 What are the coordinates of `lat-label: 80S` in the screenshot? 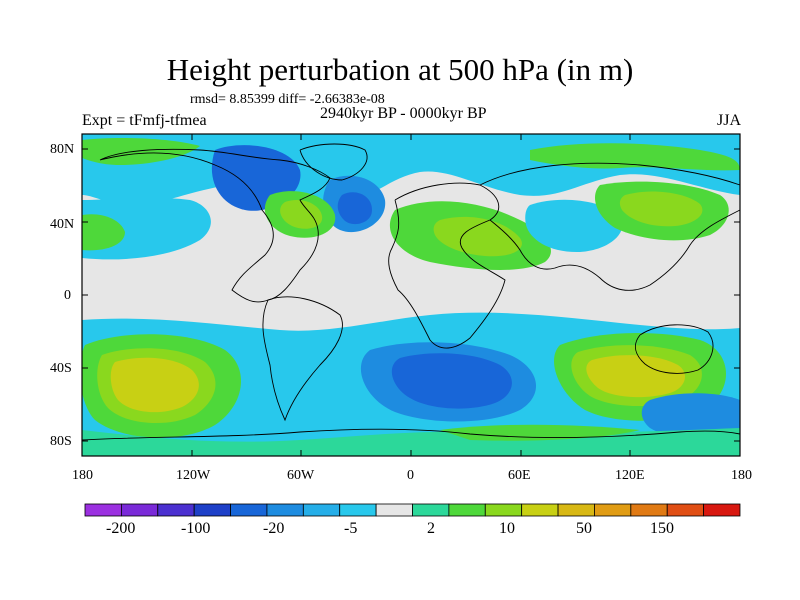 It's located at (61, 441).